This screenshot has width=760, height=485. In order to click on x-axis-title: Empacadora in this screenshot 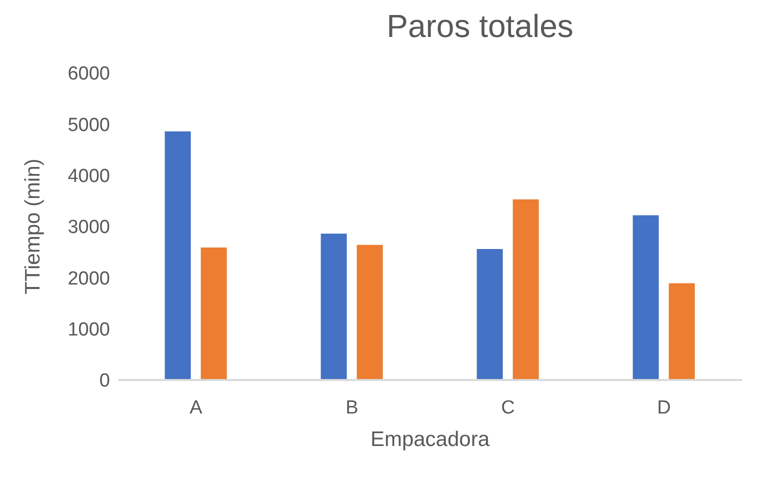, I will do `click(430, 439)`.